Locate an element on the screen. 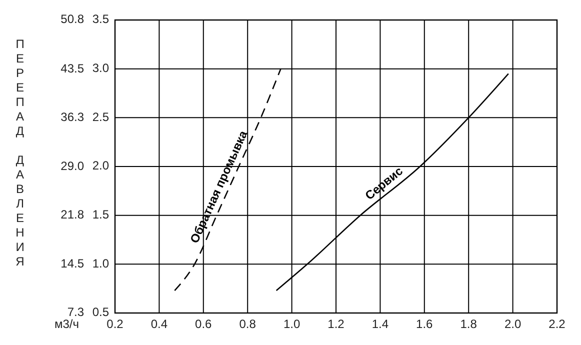 The image size is (581, 345). x-tick-label: 2.2 is located at coordinates (557, 324).